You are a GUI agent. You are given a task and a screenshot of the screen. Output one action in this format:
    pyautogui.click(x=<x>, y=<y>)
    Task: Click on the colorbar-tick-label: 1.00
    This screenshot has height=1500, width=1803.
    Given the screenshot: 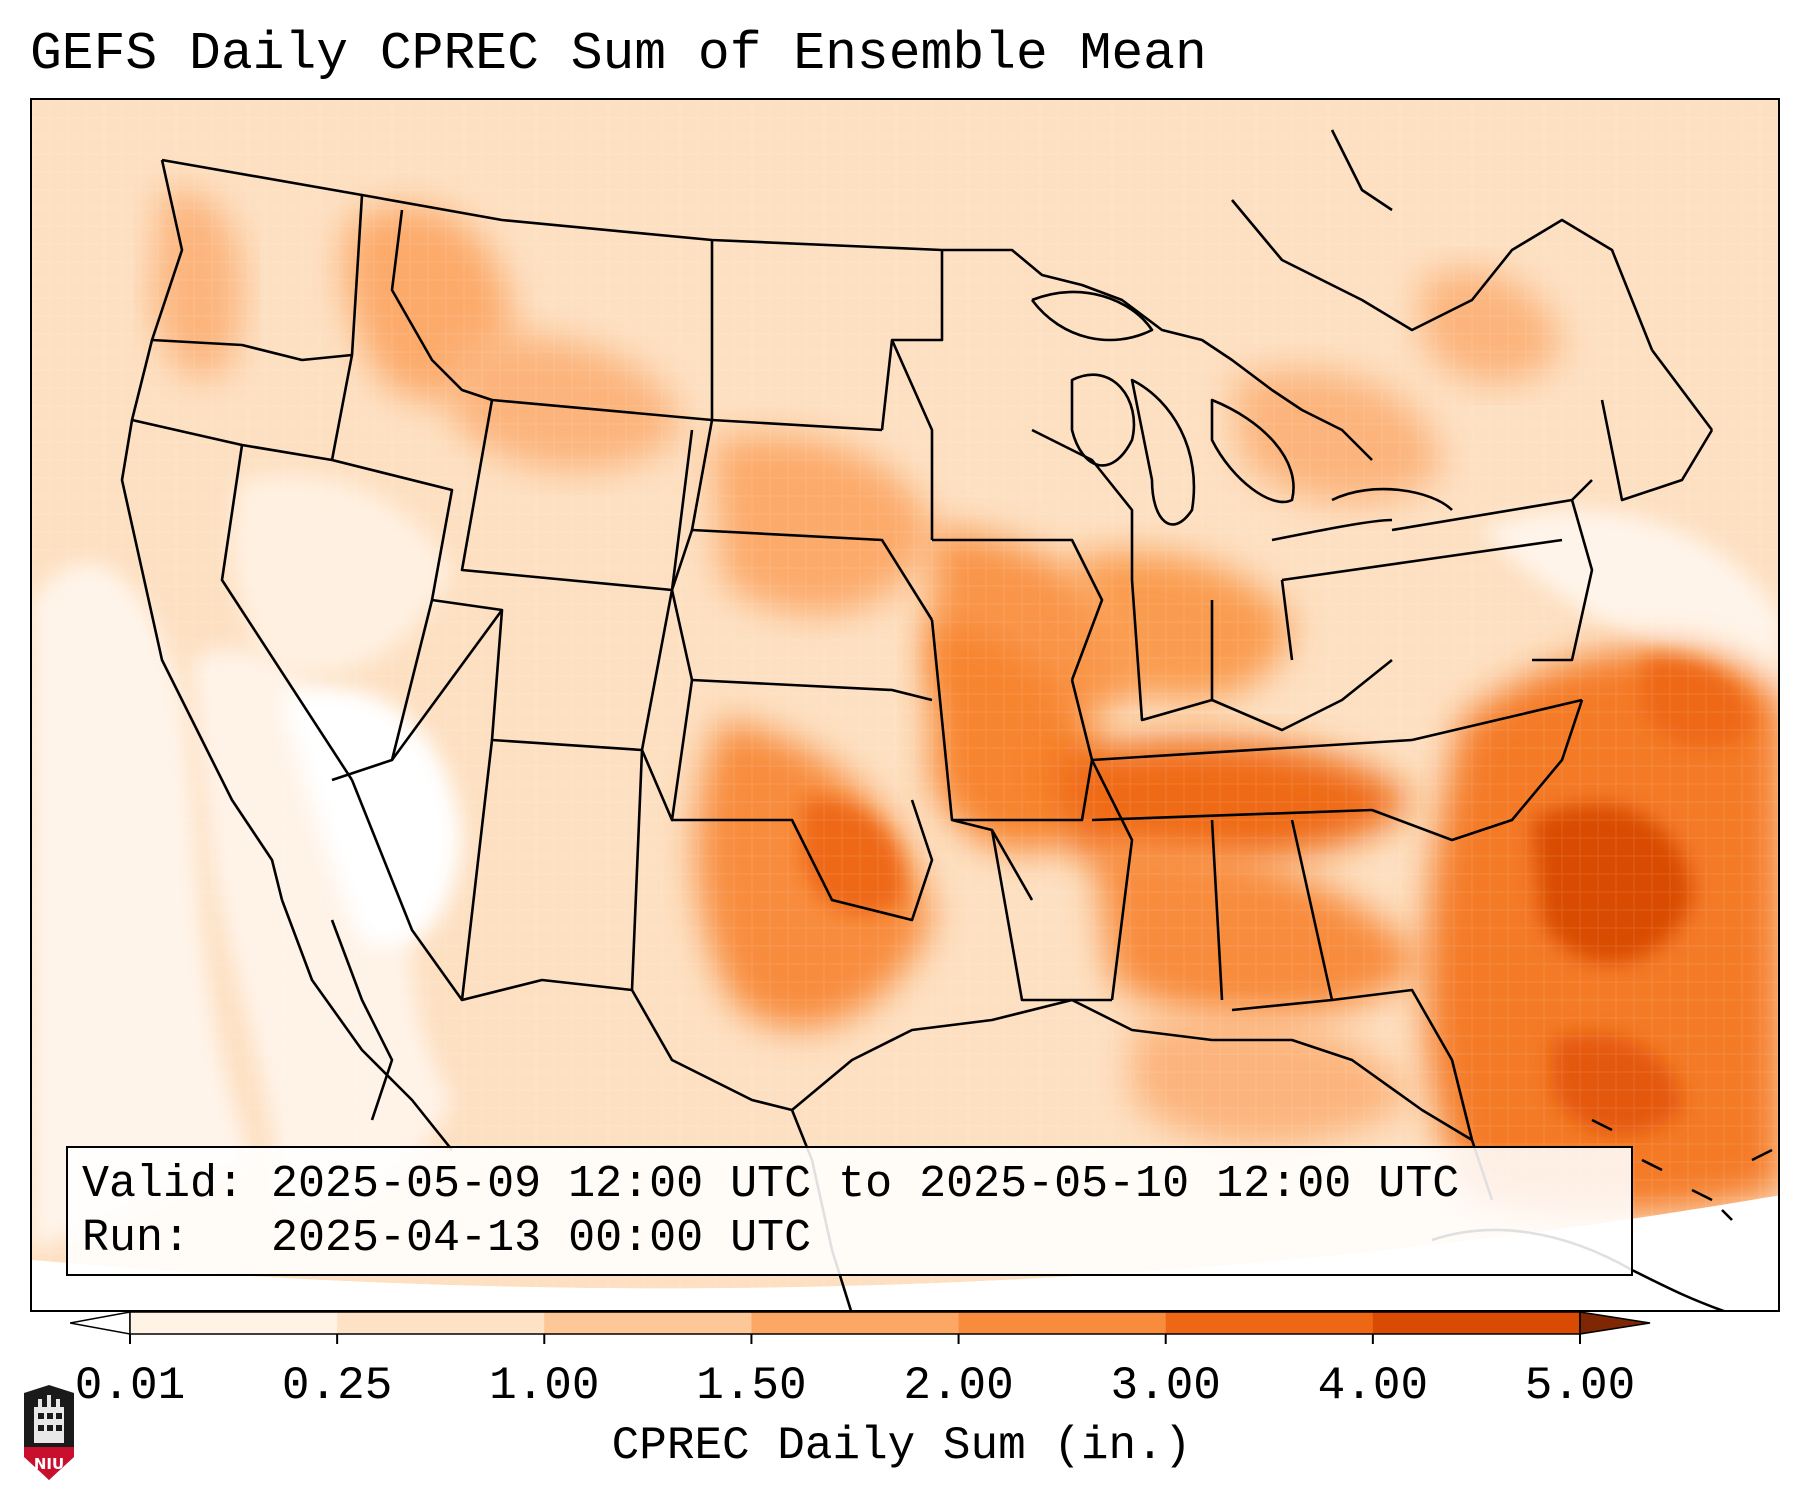 What is the action you would take?
    pyautogui.click(x=544, y=1386)
    